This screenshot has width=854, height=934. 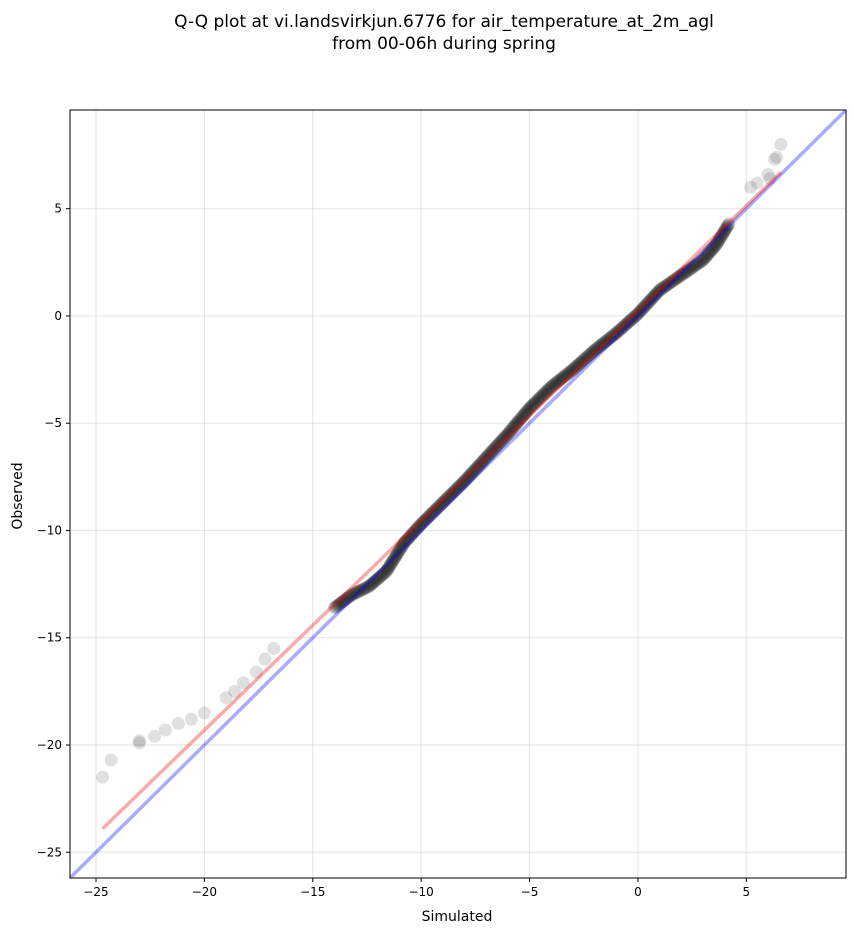 I want to click on x-axis-label: Simulated, so click(x=457, y=917).